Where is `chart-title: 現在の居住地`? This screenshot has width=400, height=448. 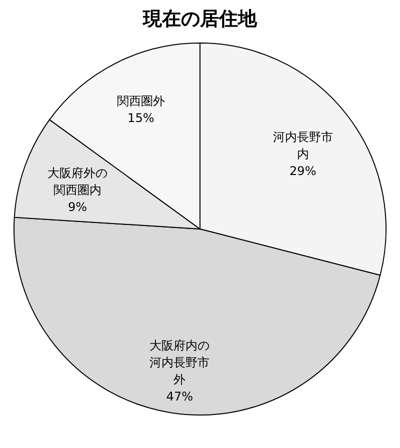 chart-title: 現在の居住地 is located at coordinates (200, 19).